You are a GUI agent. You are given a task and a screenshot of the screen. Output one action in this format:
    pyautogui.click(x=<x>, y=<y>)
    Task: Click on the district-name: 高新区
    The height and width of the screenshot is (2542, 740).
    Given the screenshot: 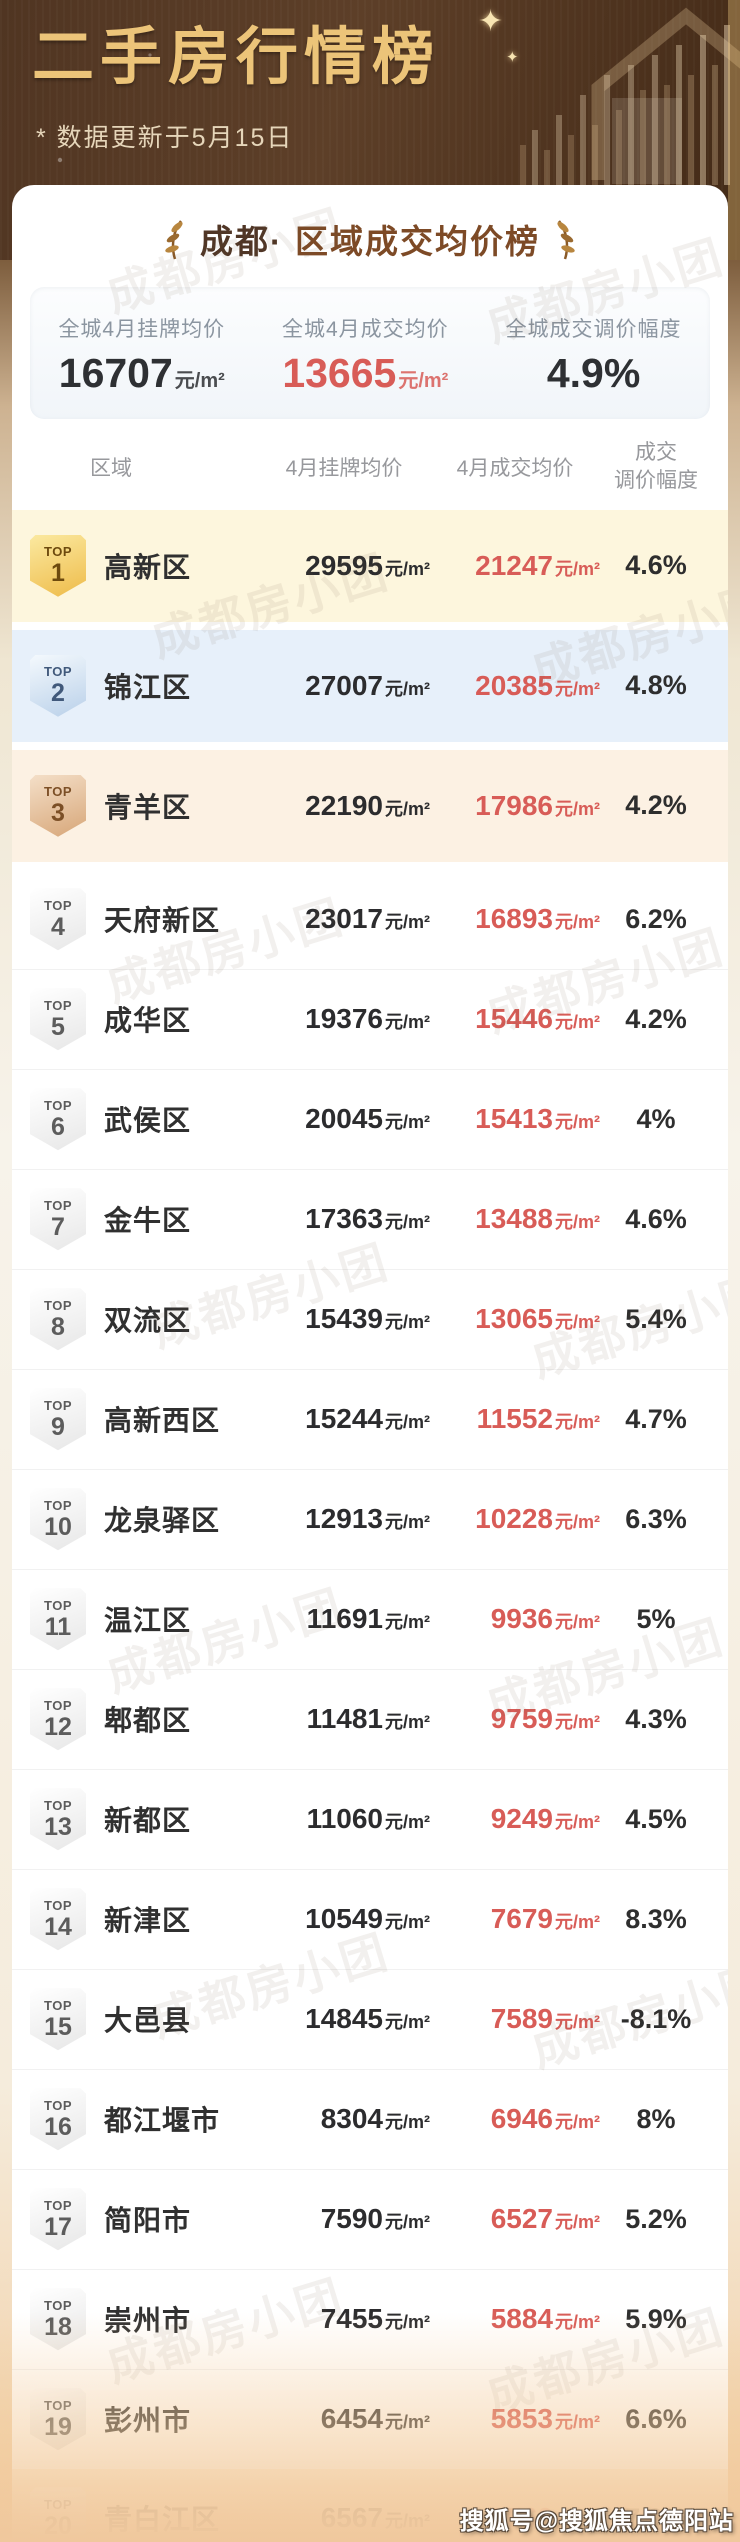 What is the action you would take?
    pyautogui.click(x=148, y=567)
    